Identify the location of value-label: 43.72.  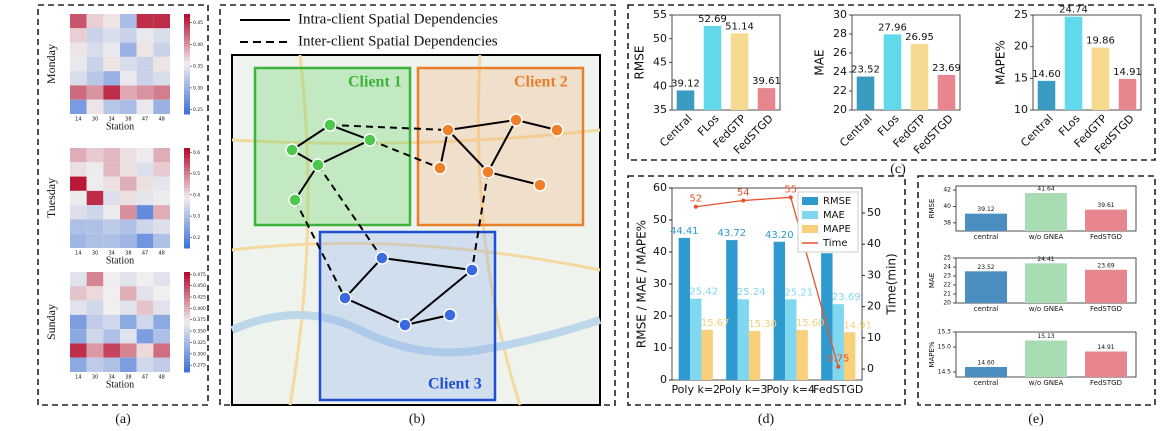
(732, 233).